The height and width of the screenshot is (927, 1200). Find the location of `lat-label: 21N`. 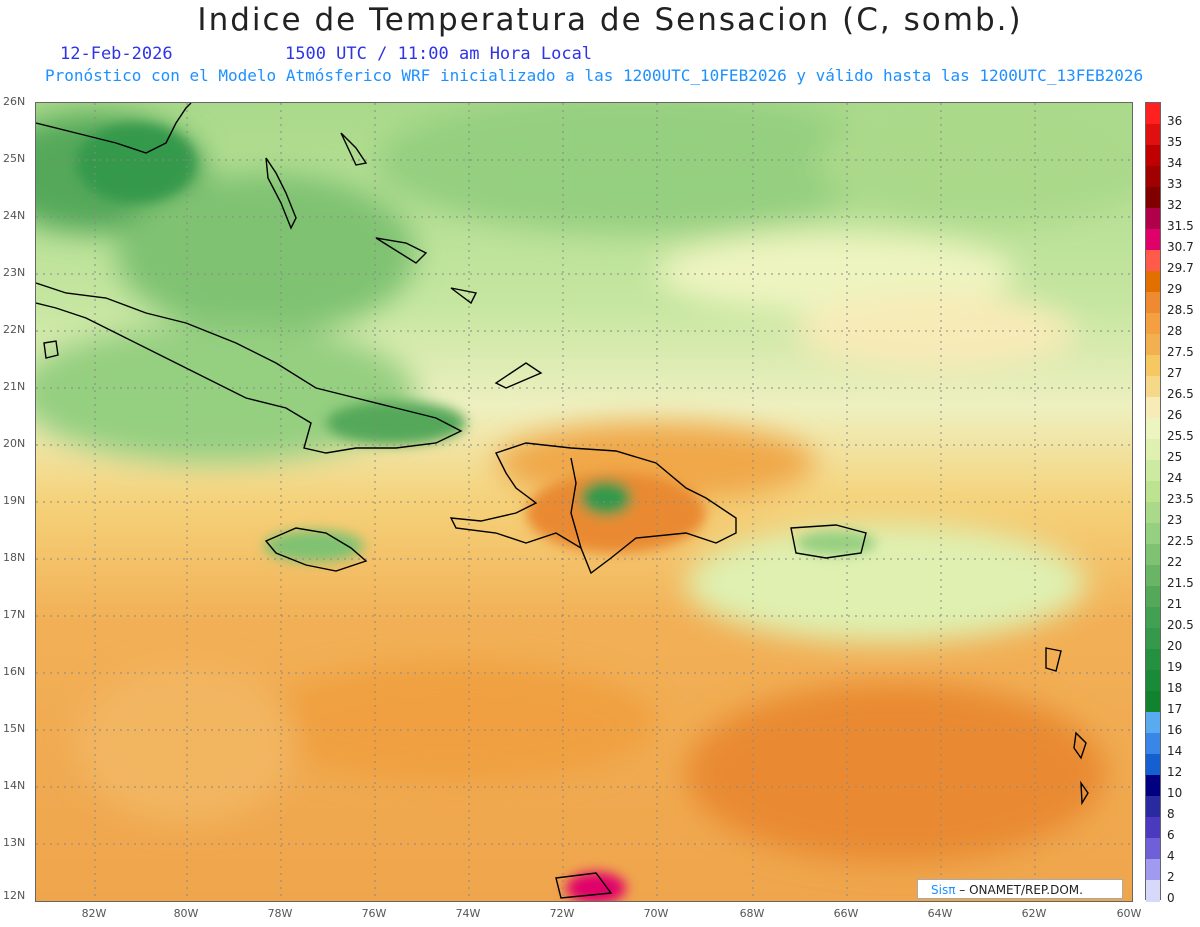

lat-label: 21N is located at coordinates (14, 386).